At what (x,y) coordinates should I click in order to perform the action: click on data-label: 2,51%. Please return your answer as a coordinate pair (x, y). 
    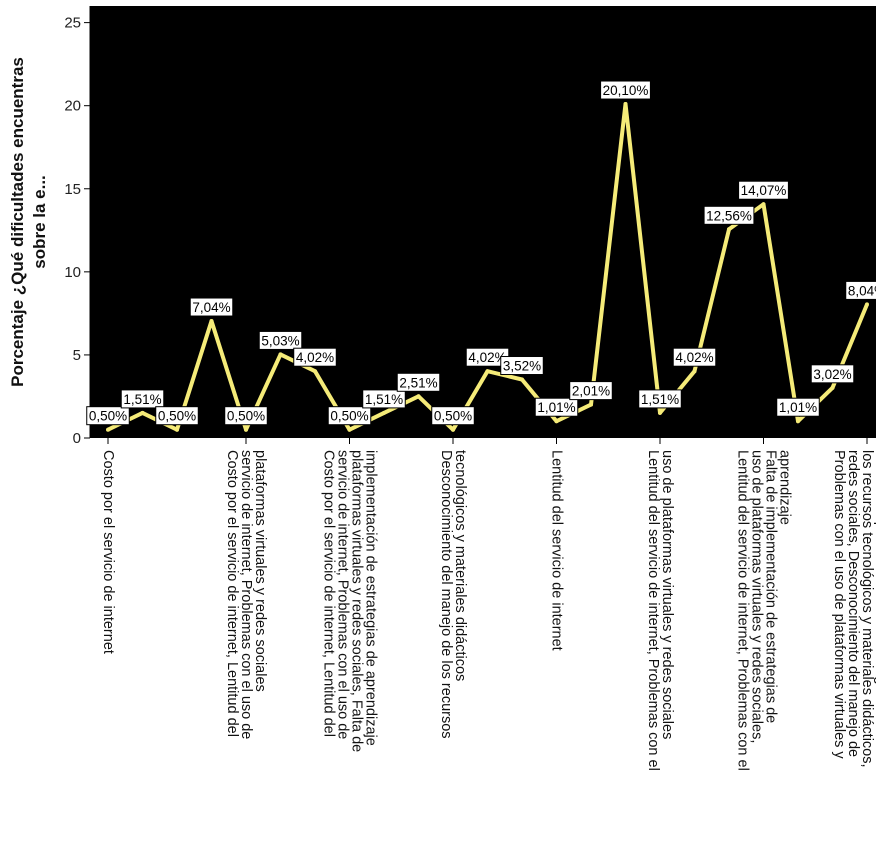
    Looking at the image, I should click on (418, 382).